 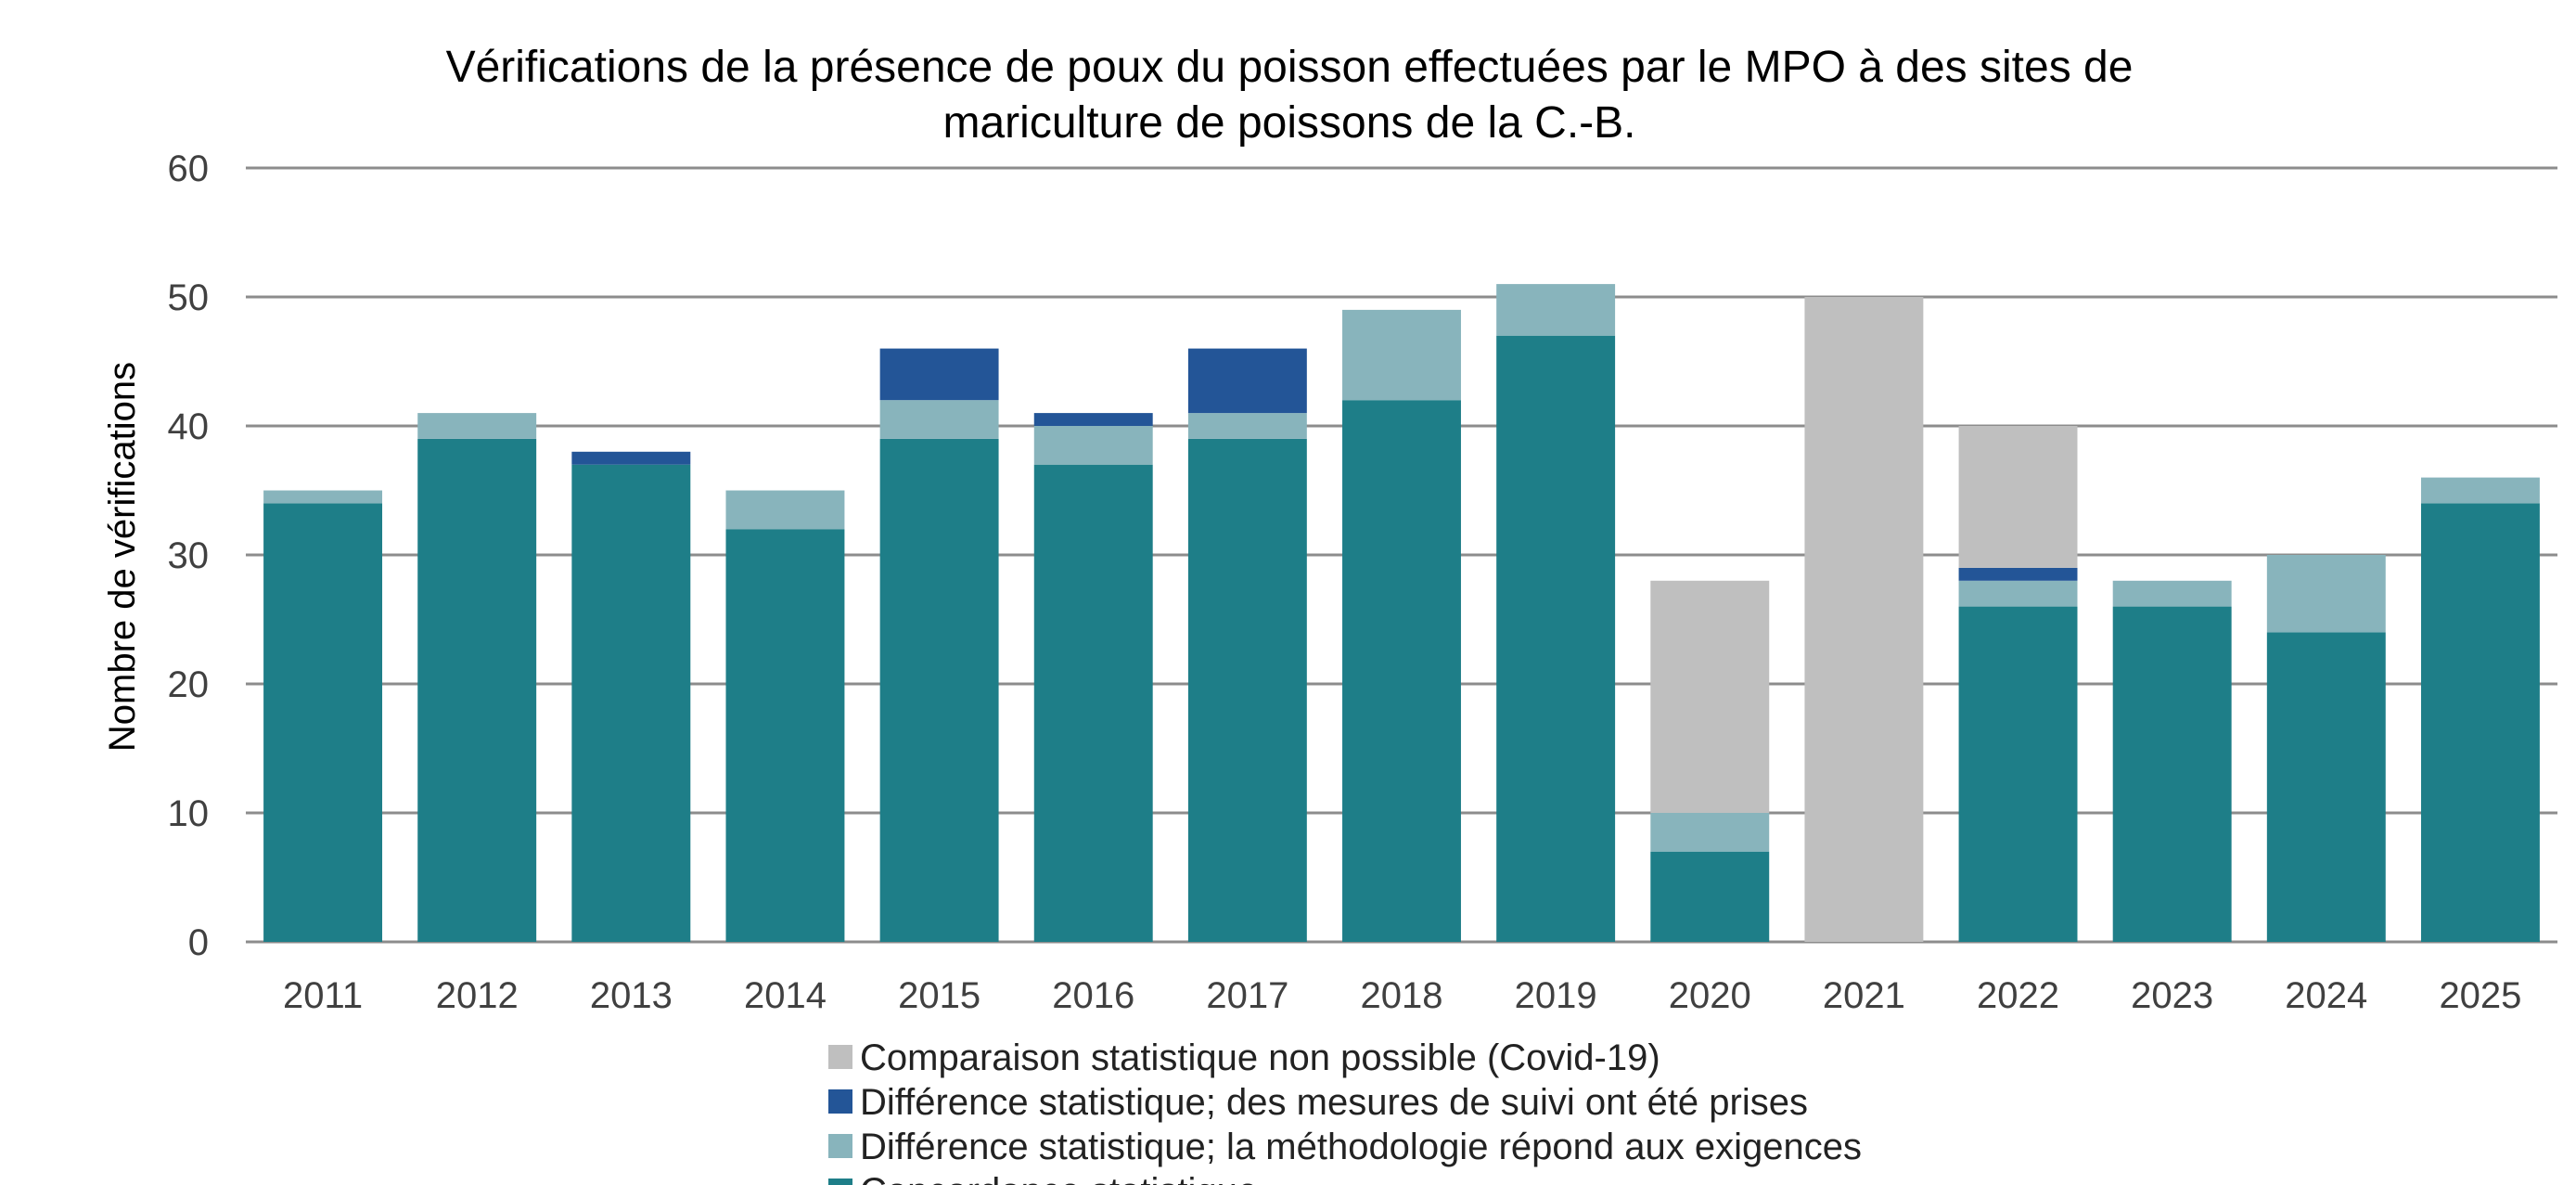 What do you see at coordinates (2018, 995) in the screenshot?
I see `x-tick-label: 2022` at bounding box center [2018, 995].